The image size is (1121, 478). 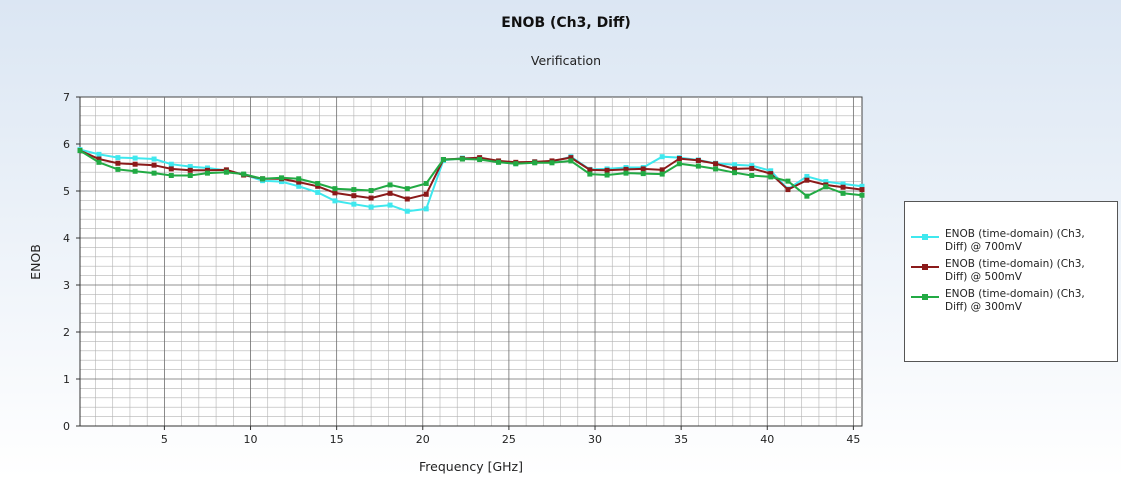 I want to click on x-tick-label: 15, so click(x=337, y=439).